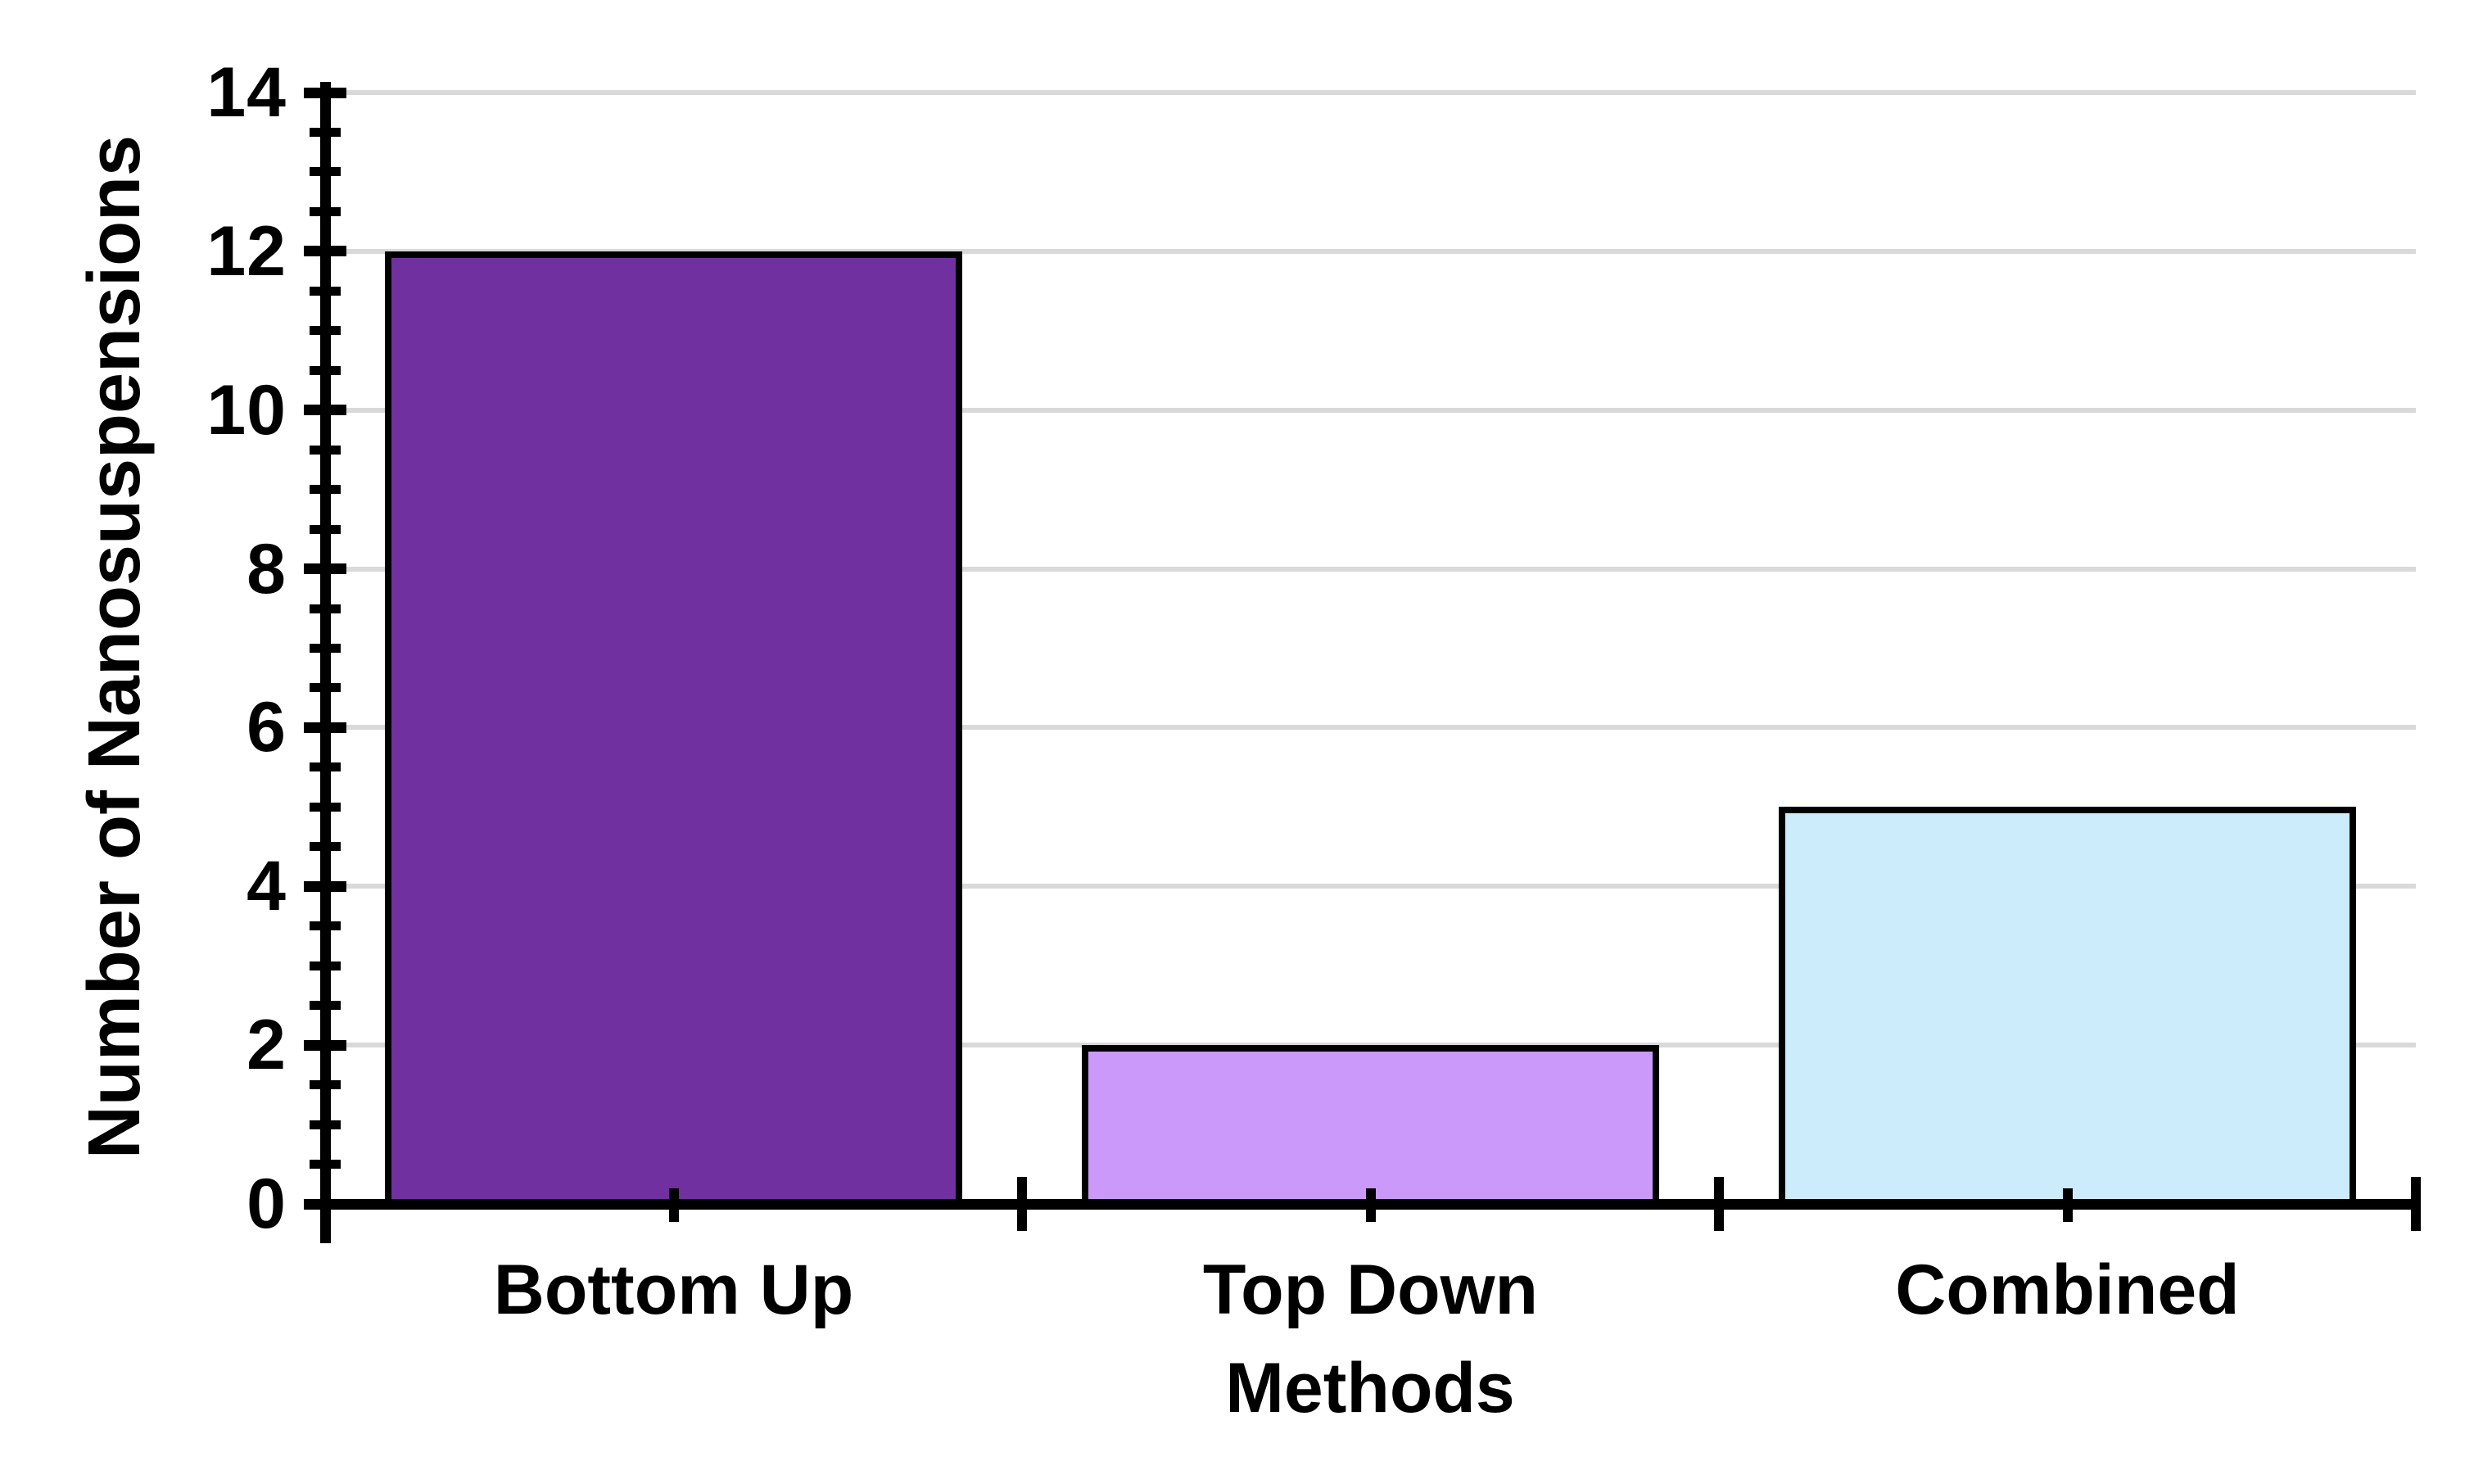 The height and width of the screenshot is (1484, 2483). I want to click on bar-combined, so click(2067, 1008).